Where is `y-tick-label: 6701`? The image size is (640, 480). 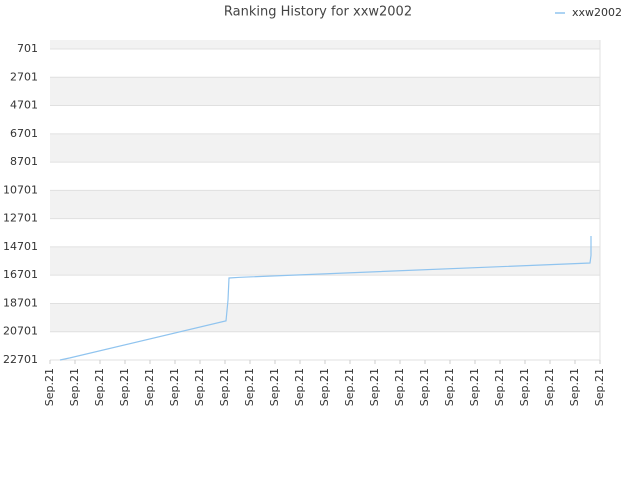
y-tick-label: 6701 is located at coordinates (24, 133).